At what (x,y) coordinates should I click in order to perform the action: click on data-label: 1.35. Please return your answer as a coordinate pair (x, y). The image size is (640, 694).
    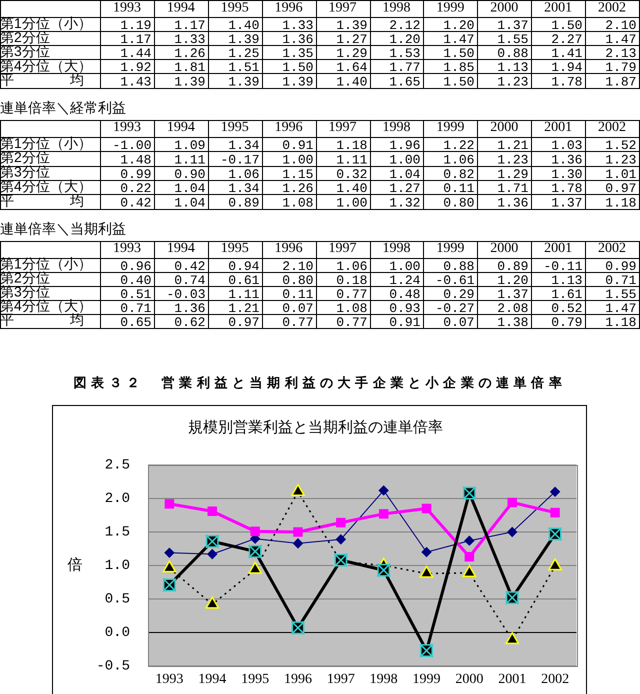
    Looking at the image, I should click on (298, 53).